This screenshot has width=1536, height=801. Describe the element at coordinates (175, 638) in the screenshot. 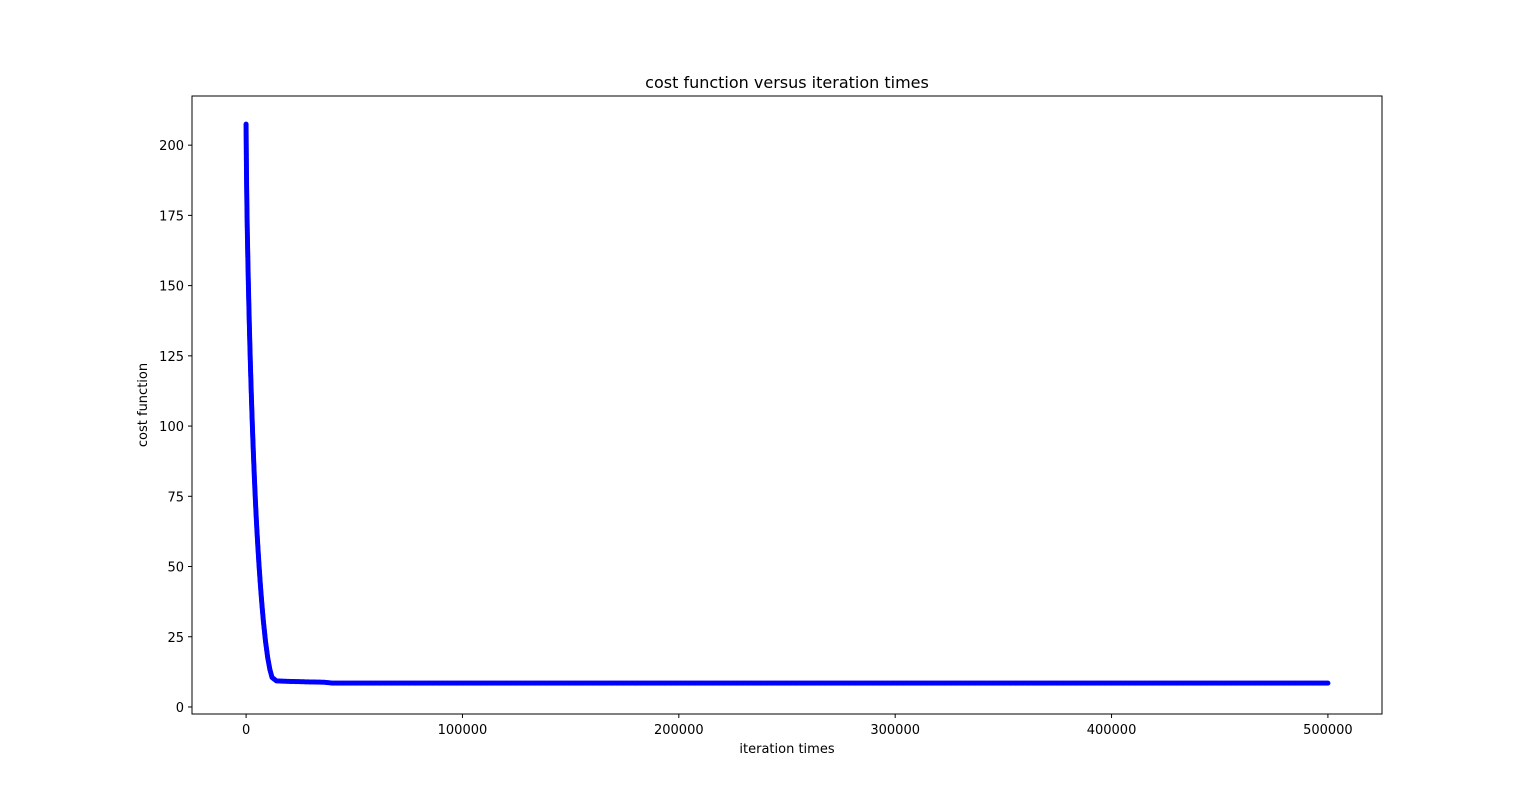

I see `y-tick-label: 25` at that location.